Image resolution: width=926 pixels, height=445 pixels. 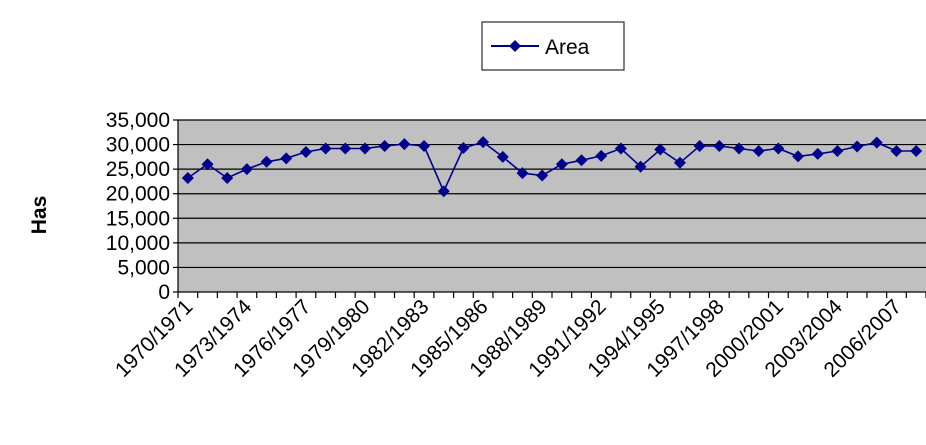 What do you see at coordinates (39, 215) in the screenshot?
I see `y-axis-title: Has` at bounding box center [39, 215].